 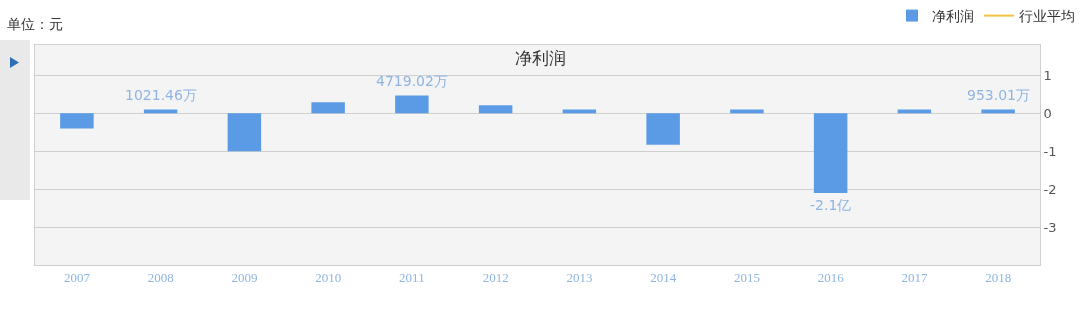 I want to click on text: 单位：元, so click(x=35, y=24).